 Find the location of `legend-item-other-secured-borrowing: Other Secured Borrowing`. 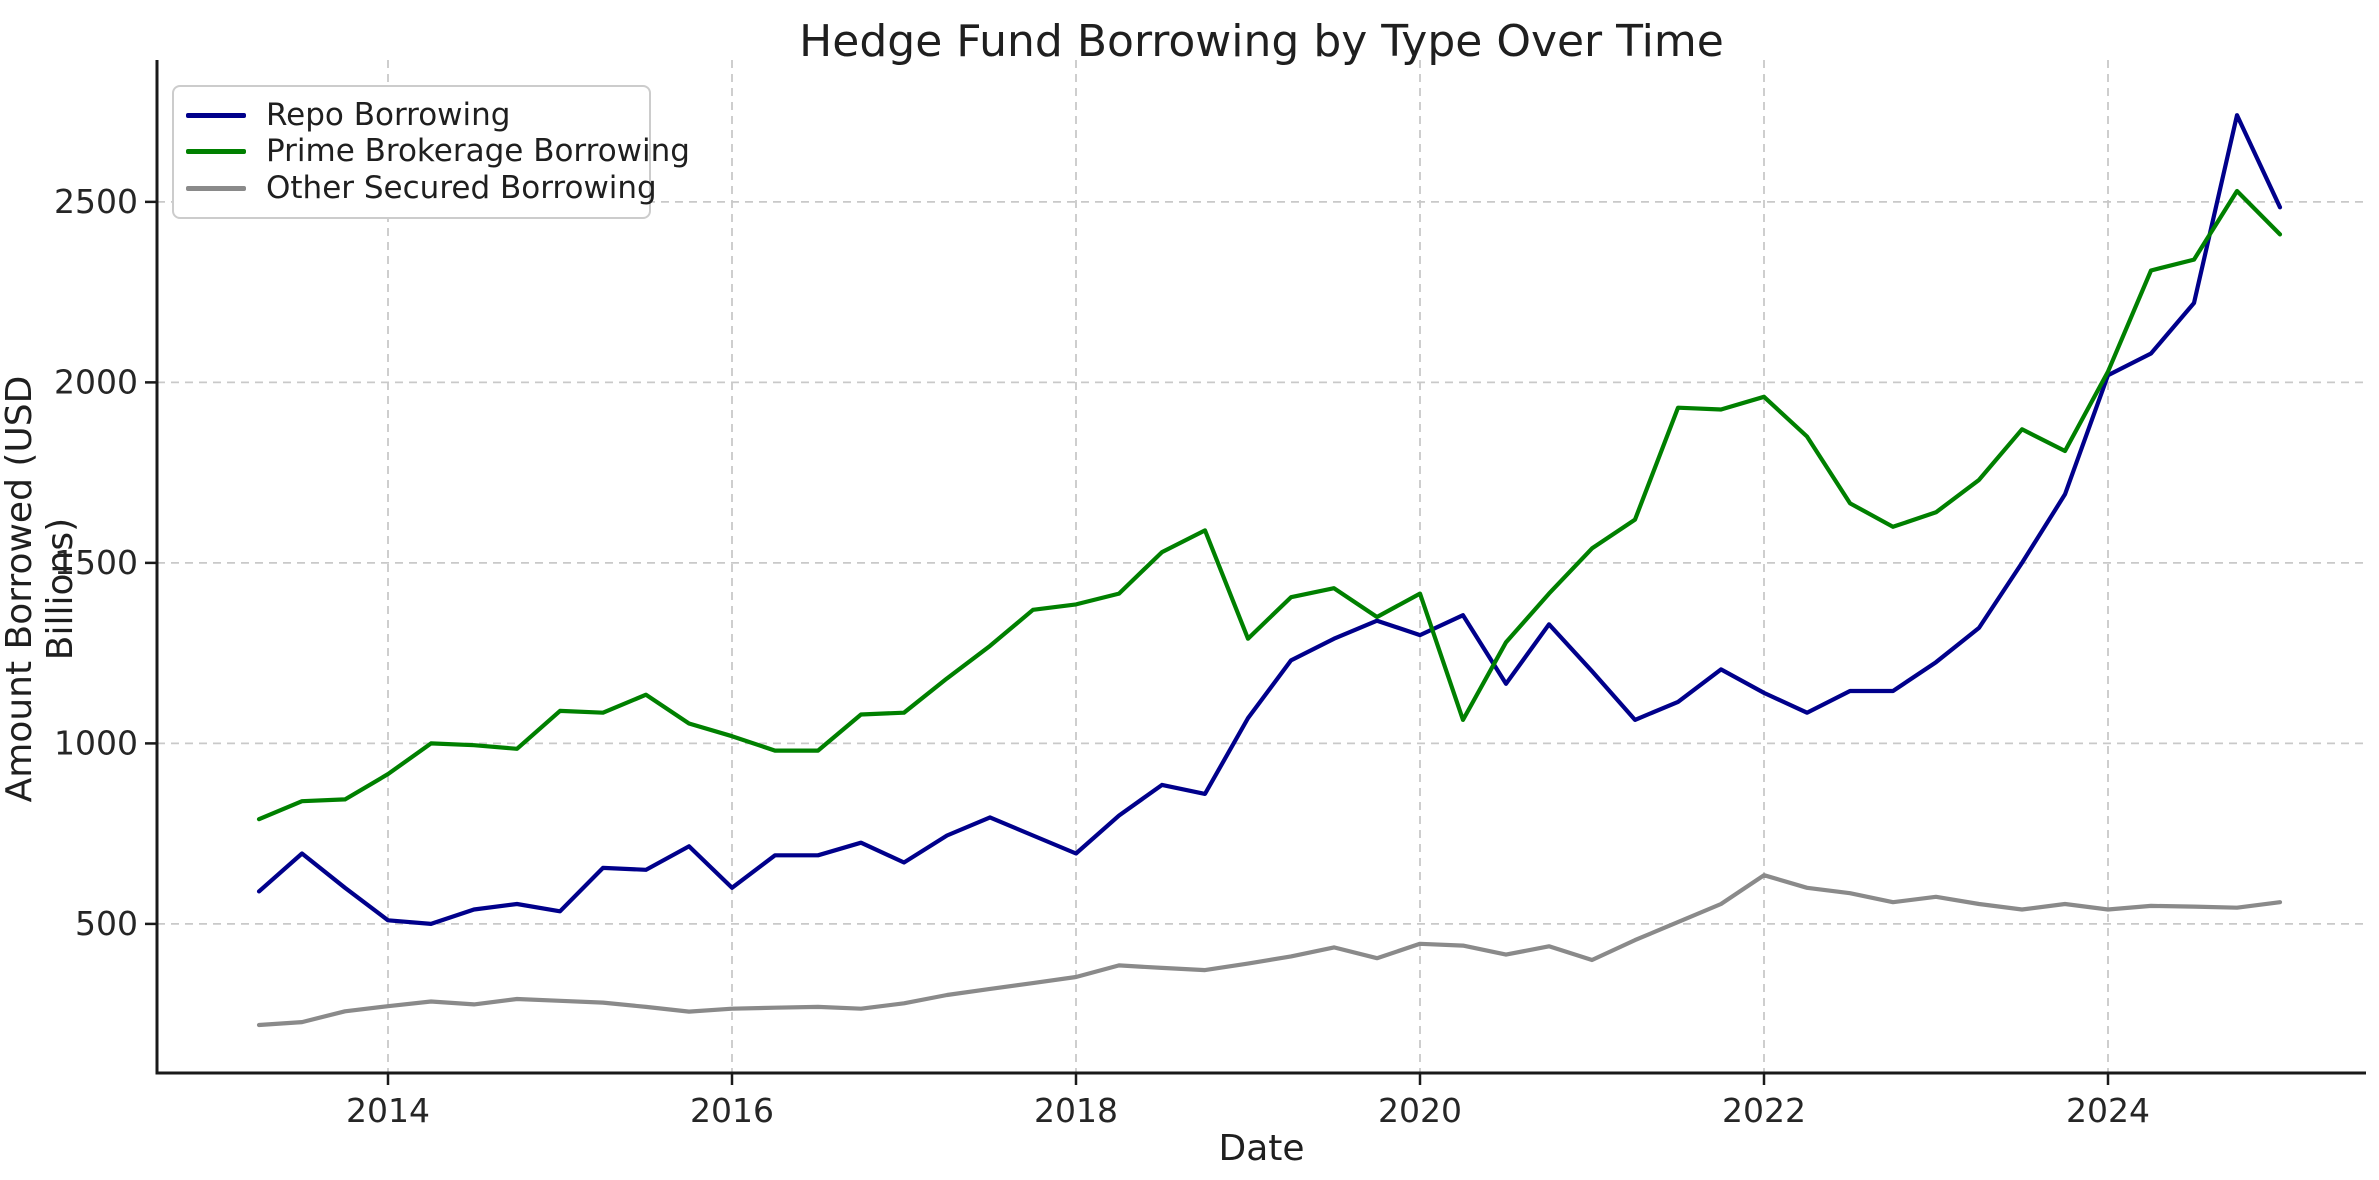

legend-item-other-secured-borrowing: Other Secured Borrowing is located at coordinates (421, 188).